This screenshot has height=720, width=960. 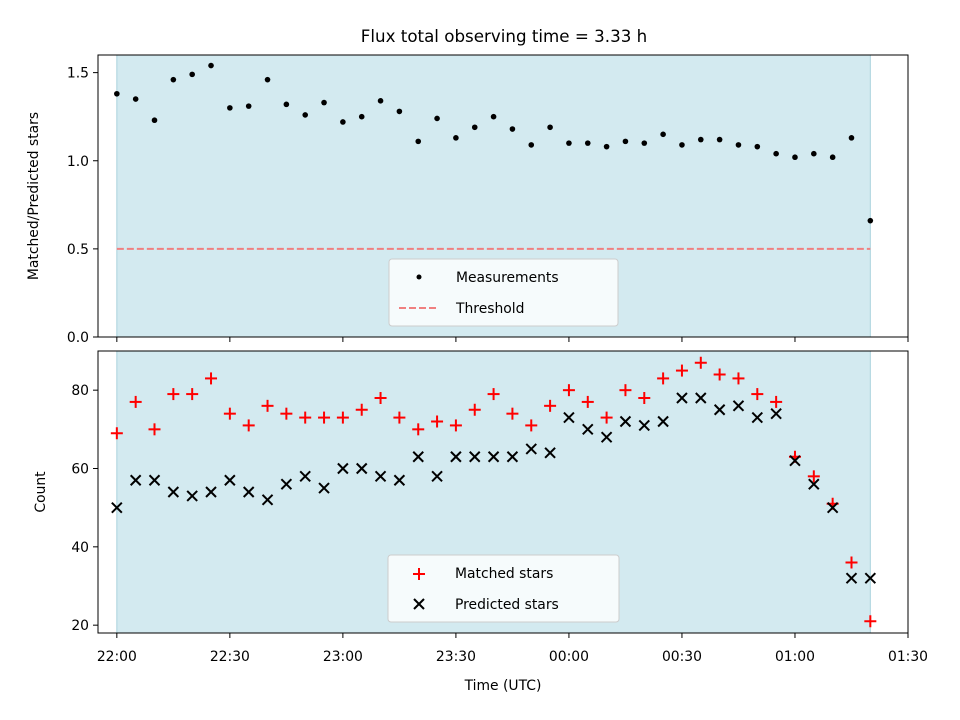 I want to click on count-x-ticks: 22:00 22:30 23:00 23:30 00:00 00:30 01:00 01:30, so click(x=512, y=649).